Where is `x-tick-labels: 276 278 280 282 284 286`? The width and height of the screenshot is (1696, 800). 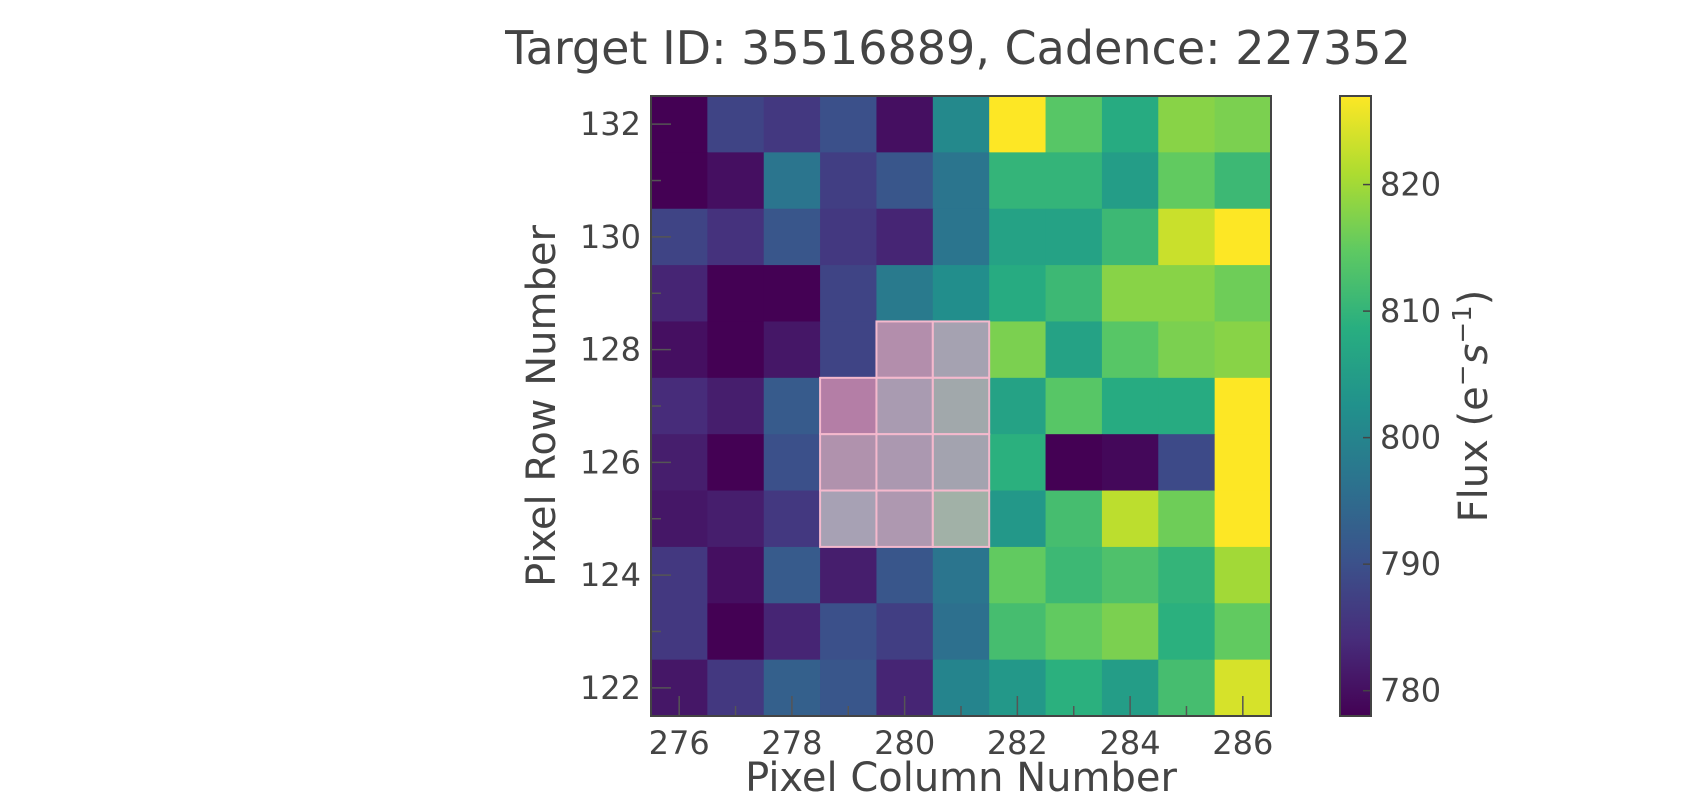
x-tick-labels: 276 278 280 282 284 286 is located at coordinates (961, 743).